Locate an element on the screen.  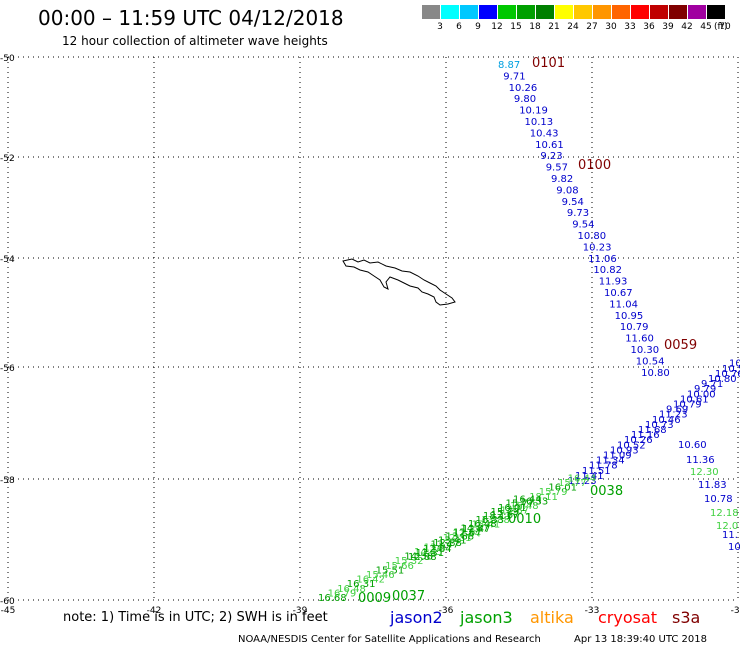
wave-height-label: 14.58 is located at coordinates (418, 557).